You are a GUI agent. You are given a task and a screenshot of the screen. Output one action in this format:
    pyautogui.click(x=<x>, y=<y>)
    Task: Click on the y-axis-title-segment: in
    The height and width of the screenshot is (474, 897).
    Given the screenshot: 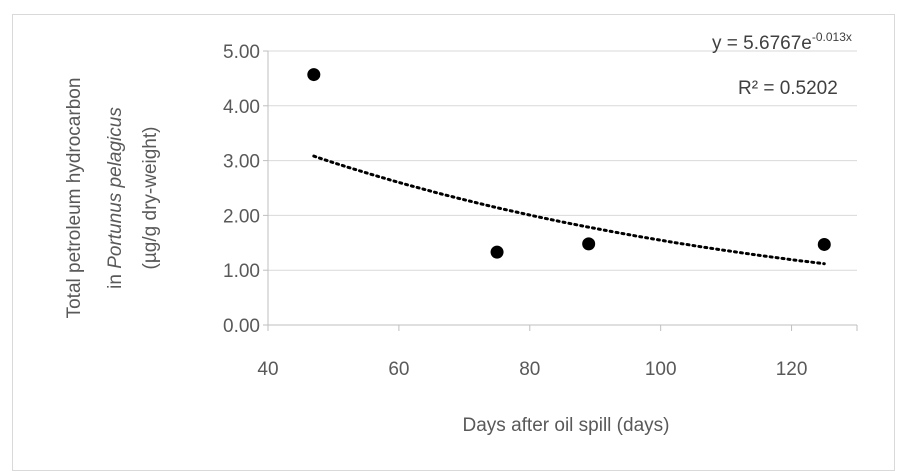 What is the action you would take?
    pyautogui.click(x=115, y=279)
    